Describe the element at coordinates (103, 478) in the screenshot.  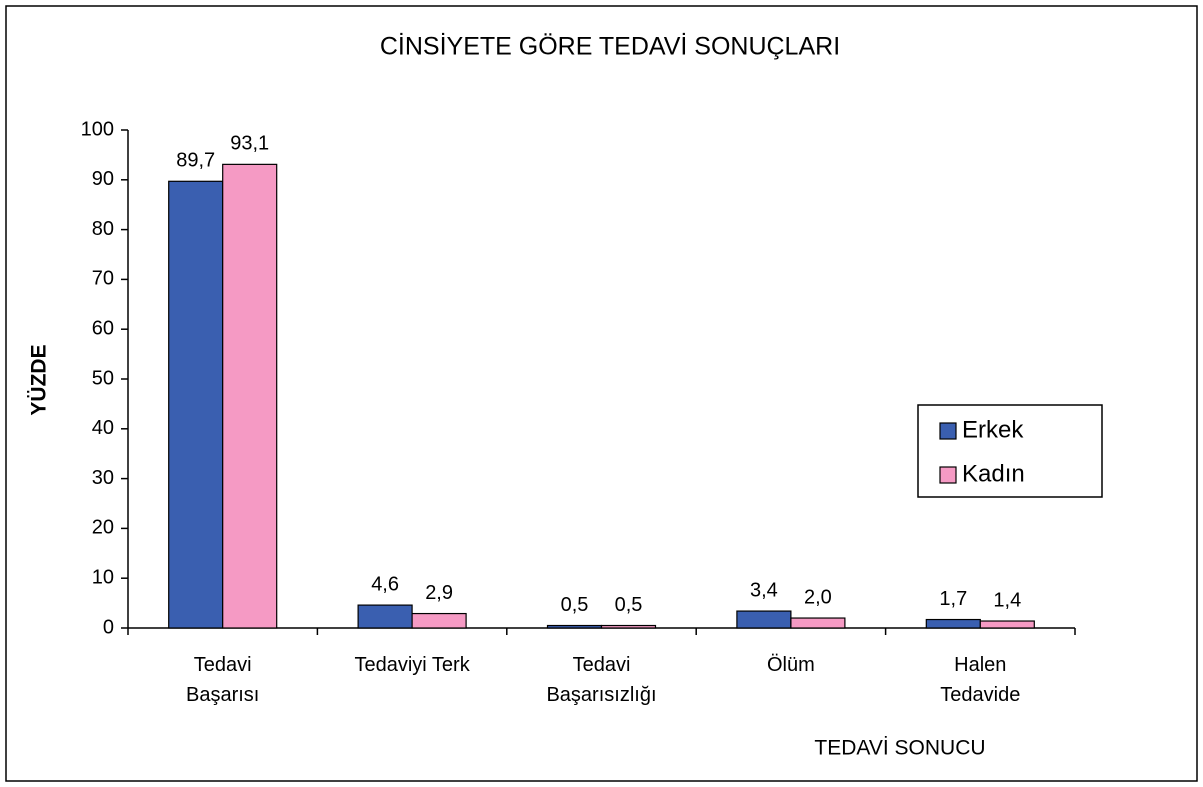
I see `y-tick-label: 30` at that location.